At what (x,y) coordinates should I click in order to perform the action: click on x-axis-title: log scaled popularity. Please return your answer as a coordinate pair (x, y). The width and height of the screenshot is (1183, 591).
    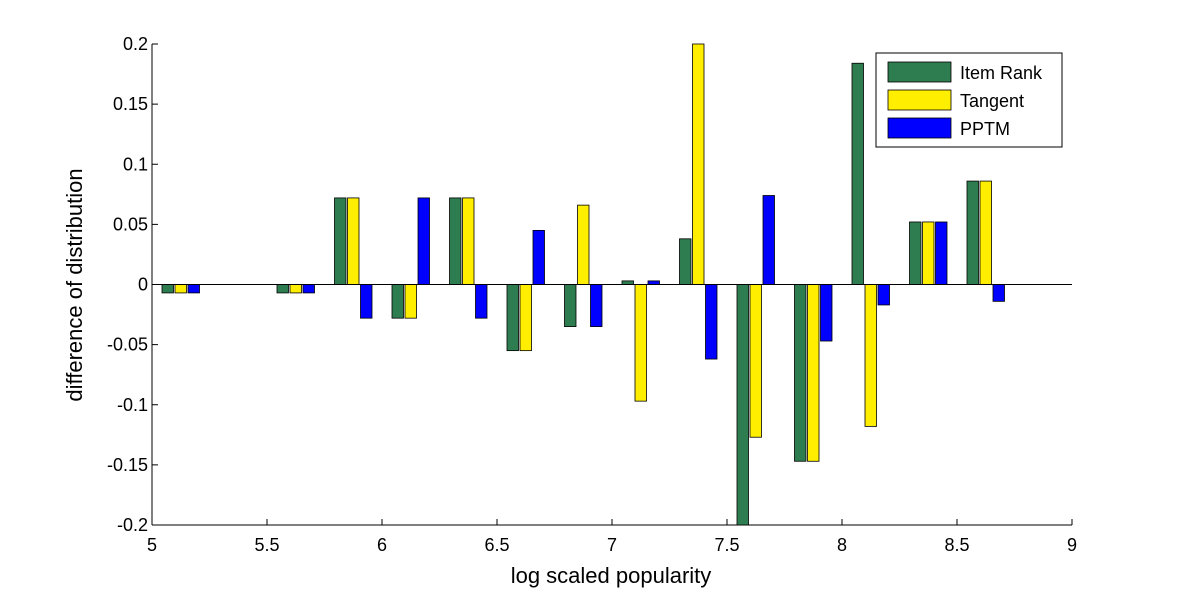
    Looking at the image, I should click on (611, 575).